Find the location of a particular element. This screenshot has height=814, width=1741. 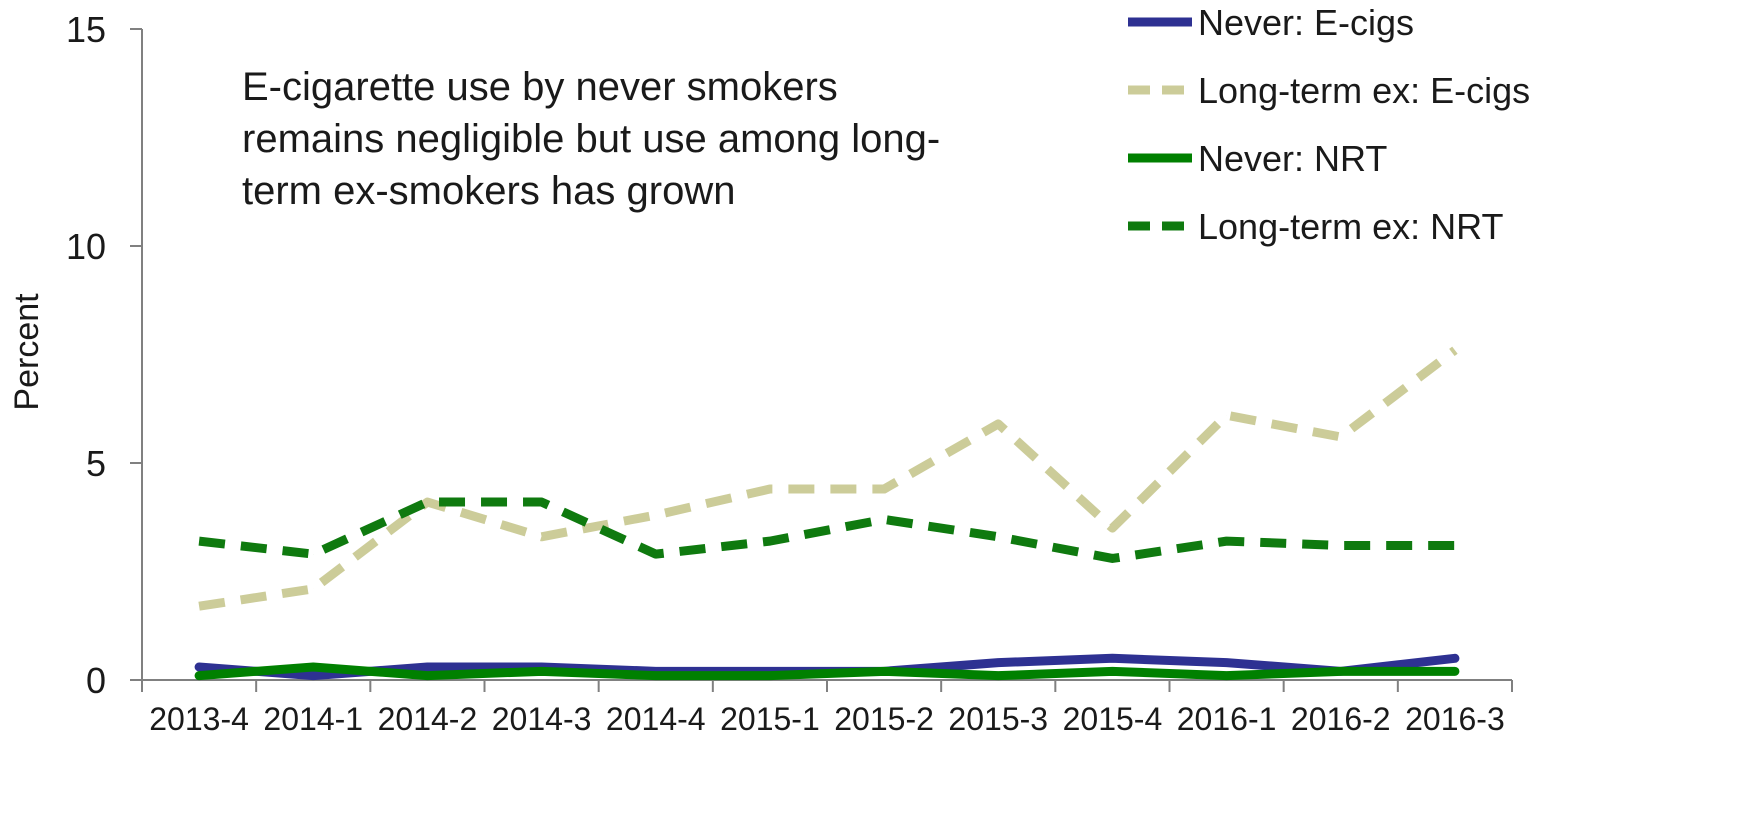

x-tick-label: 2016-3 is located at coordinates (1455, 719).